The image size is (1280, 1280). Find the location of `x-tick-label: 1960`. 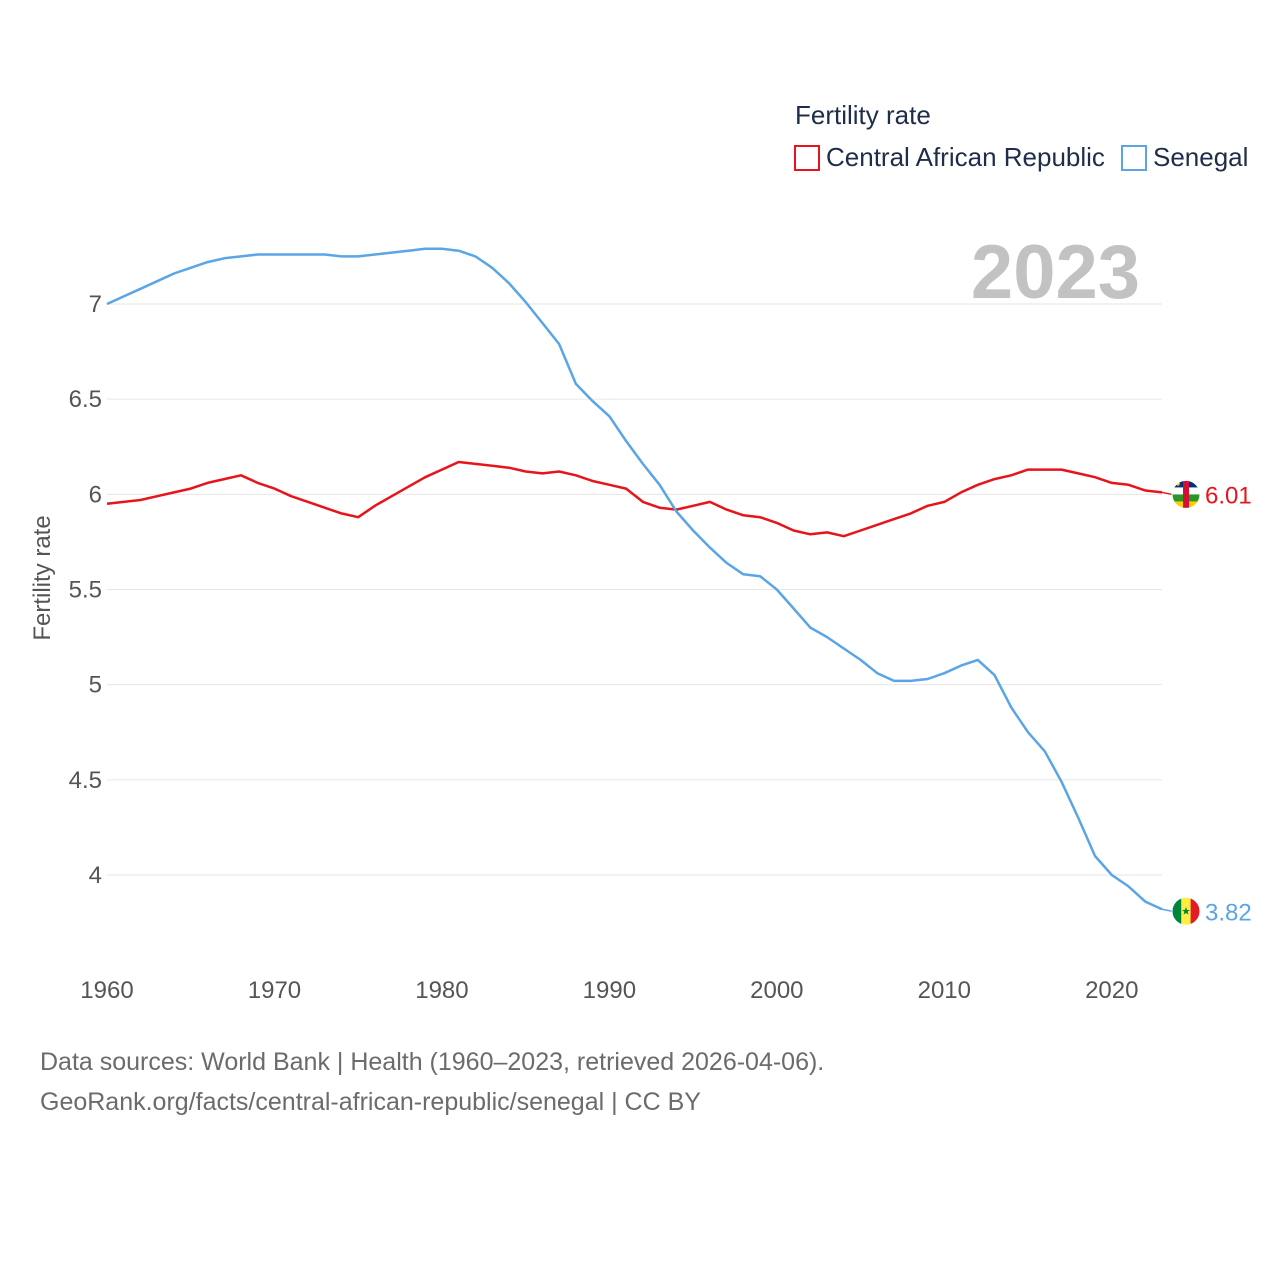

x-tick-label: 1960 is located at coordinates (106, 990).